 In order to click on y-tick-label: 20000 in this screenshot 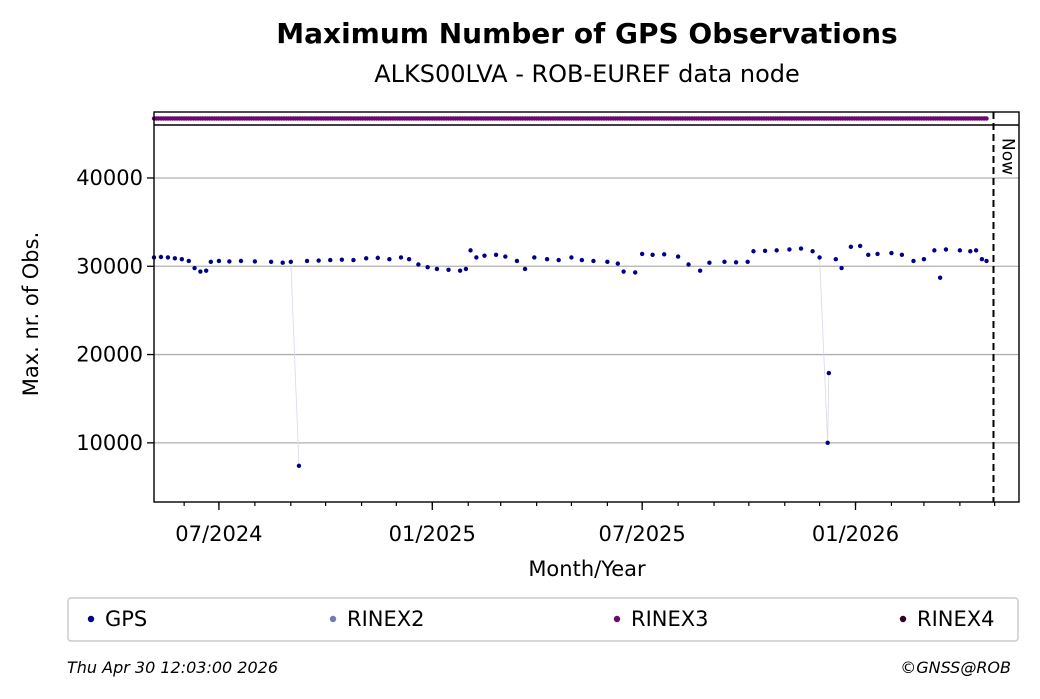, I will do `click(109, 355)`.